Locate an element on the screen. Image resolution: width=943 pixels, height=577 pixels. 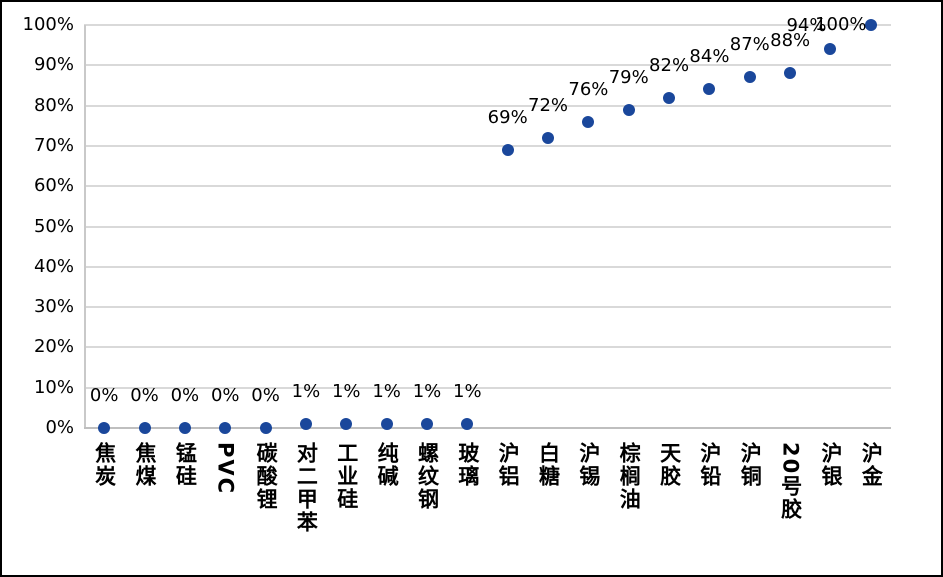
y-axis-tick-label: 90% is located at coordinates (53, 65).